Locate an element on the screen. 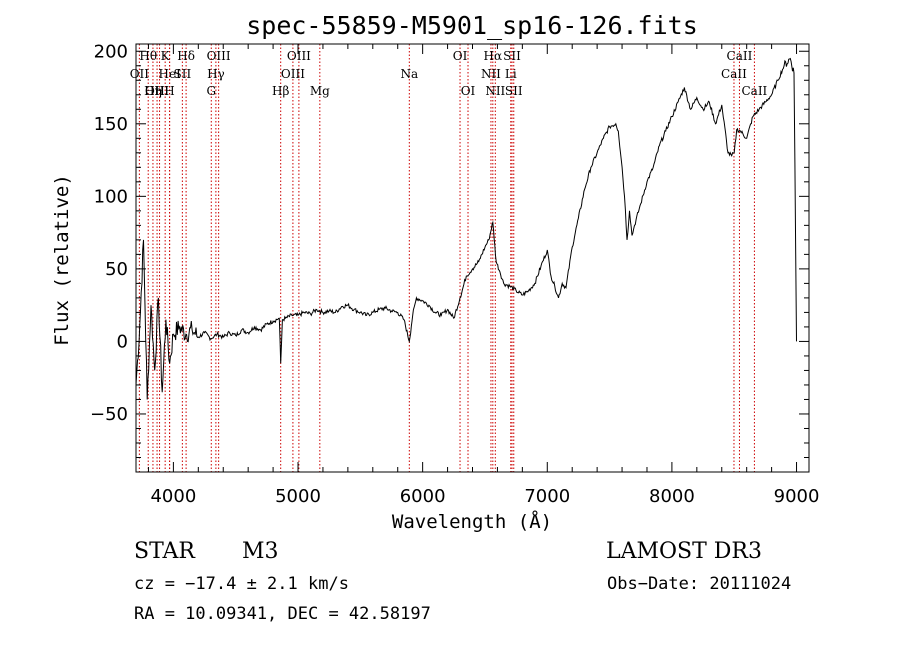  x-tick-label: 9000 is located at coordinates (797, 496).